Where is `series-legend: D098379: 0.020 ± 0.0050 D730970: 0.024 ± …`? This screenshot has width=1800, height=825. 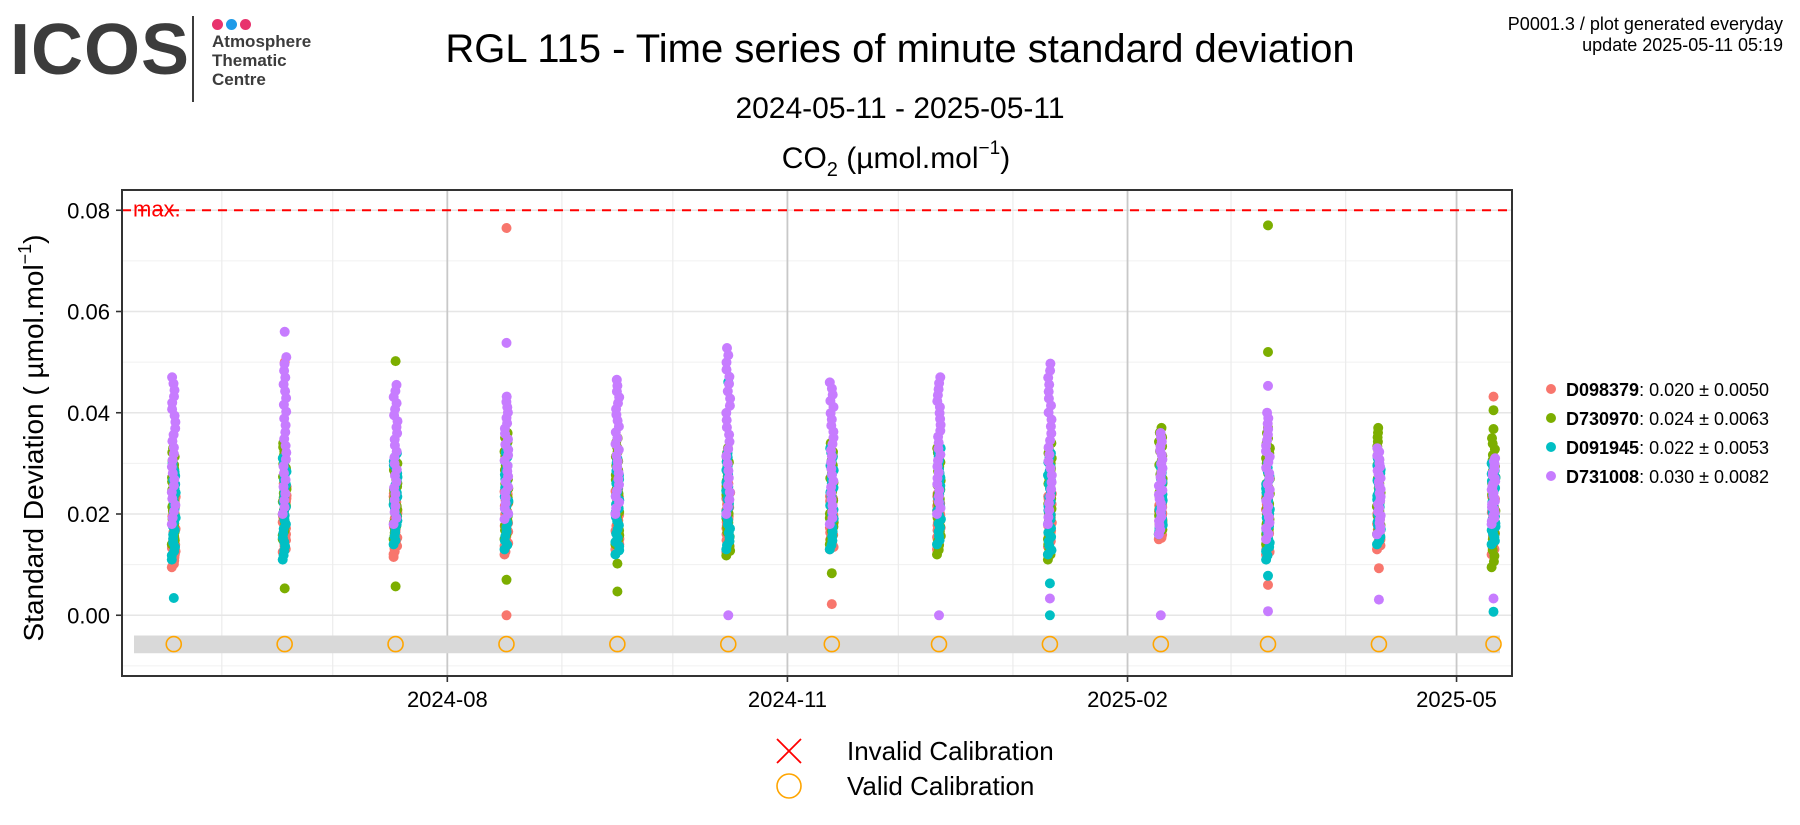 series-legend: D098379: 0.020 ± 0.0050 D730970: 0.024 ± … is located at coordinates (1657, 433).